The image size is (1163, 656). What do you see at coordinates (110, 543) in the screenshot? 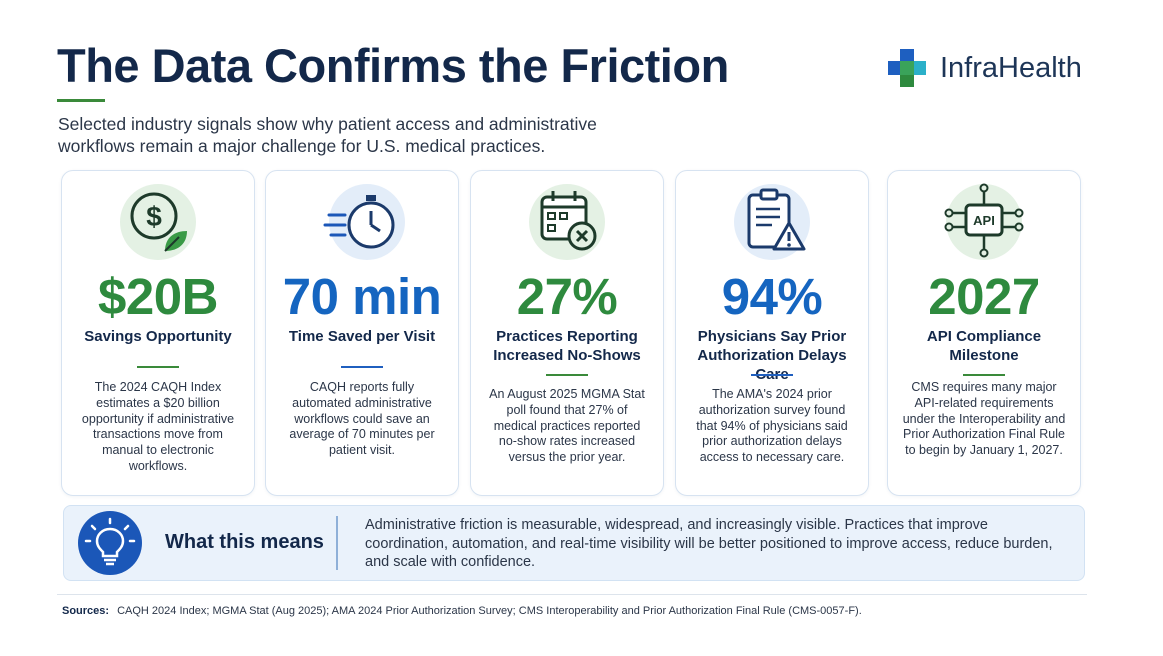
I see `lightbulb-icon` at bounding box center [110, 543].